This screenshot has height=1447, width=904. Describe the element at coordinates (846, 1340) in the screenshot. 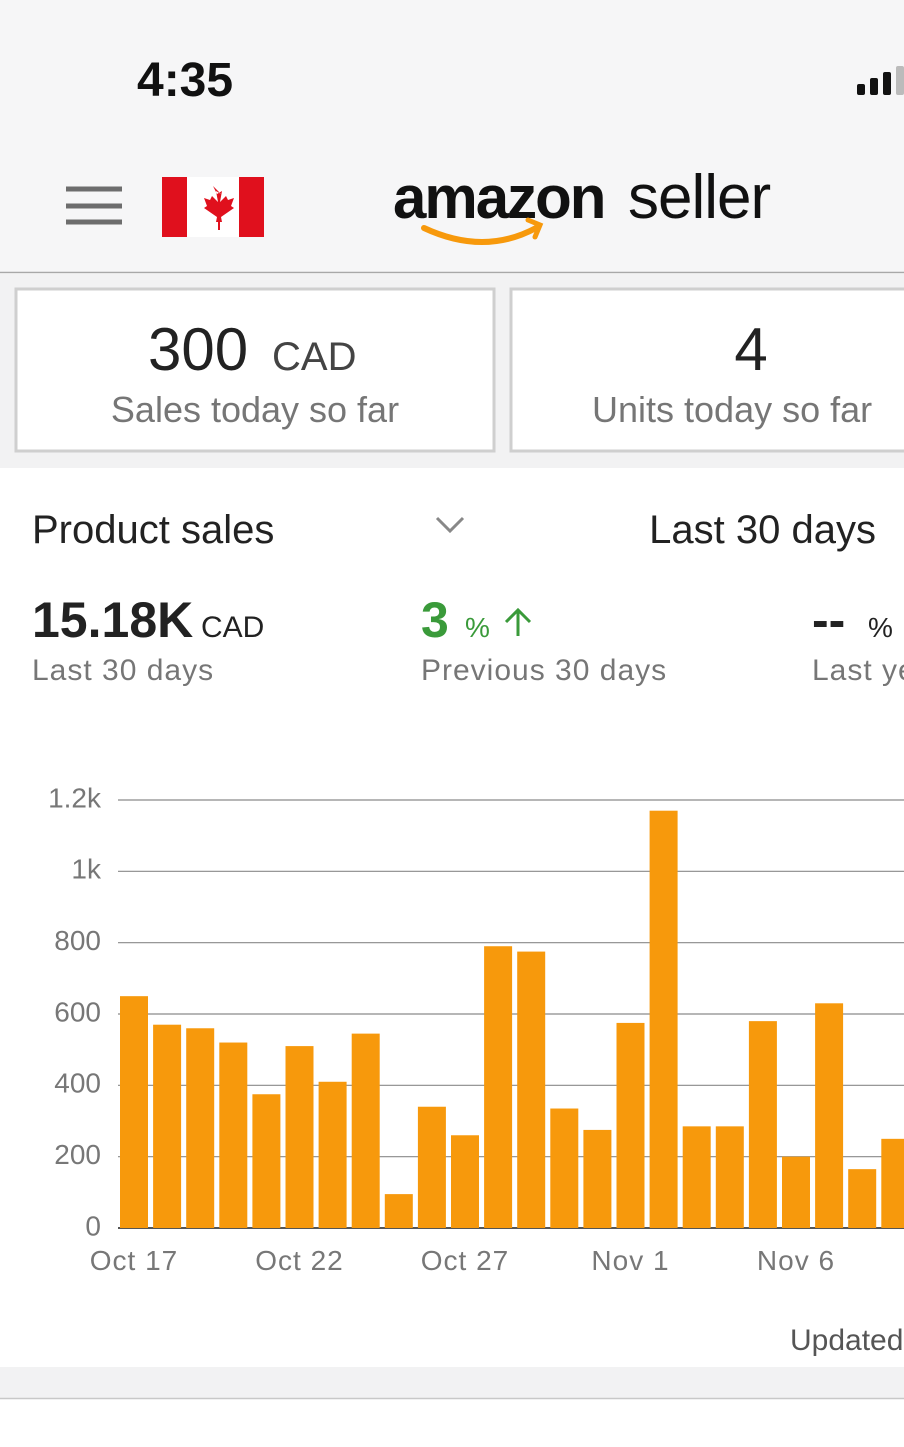

I see `updated-text: Updated` at that location.